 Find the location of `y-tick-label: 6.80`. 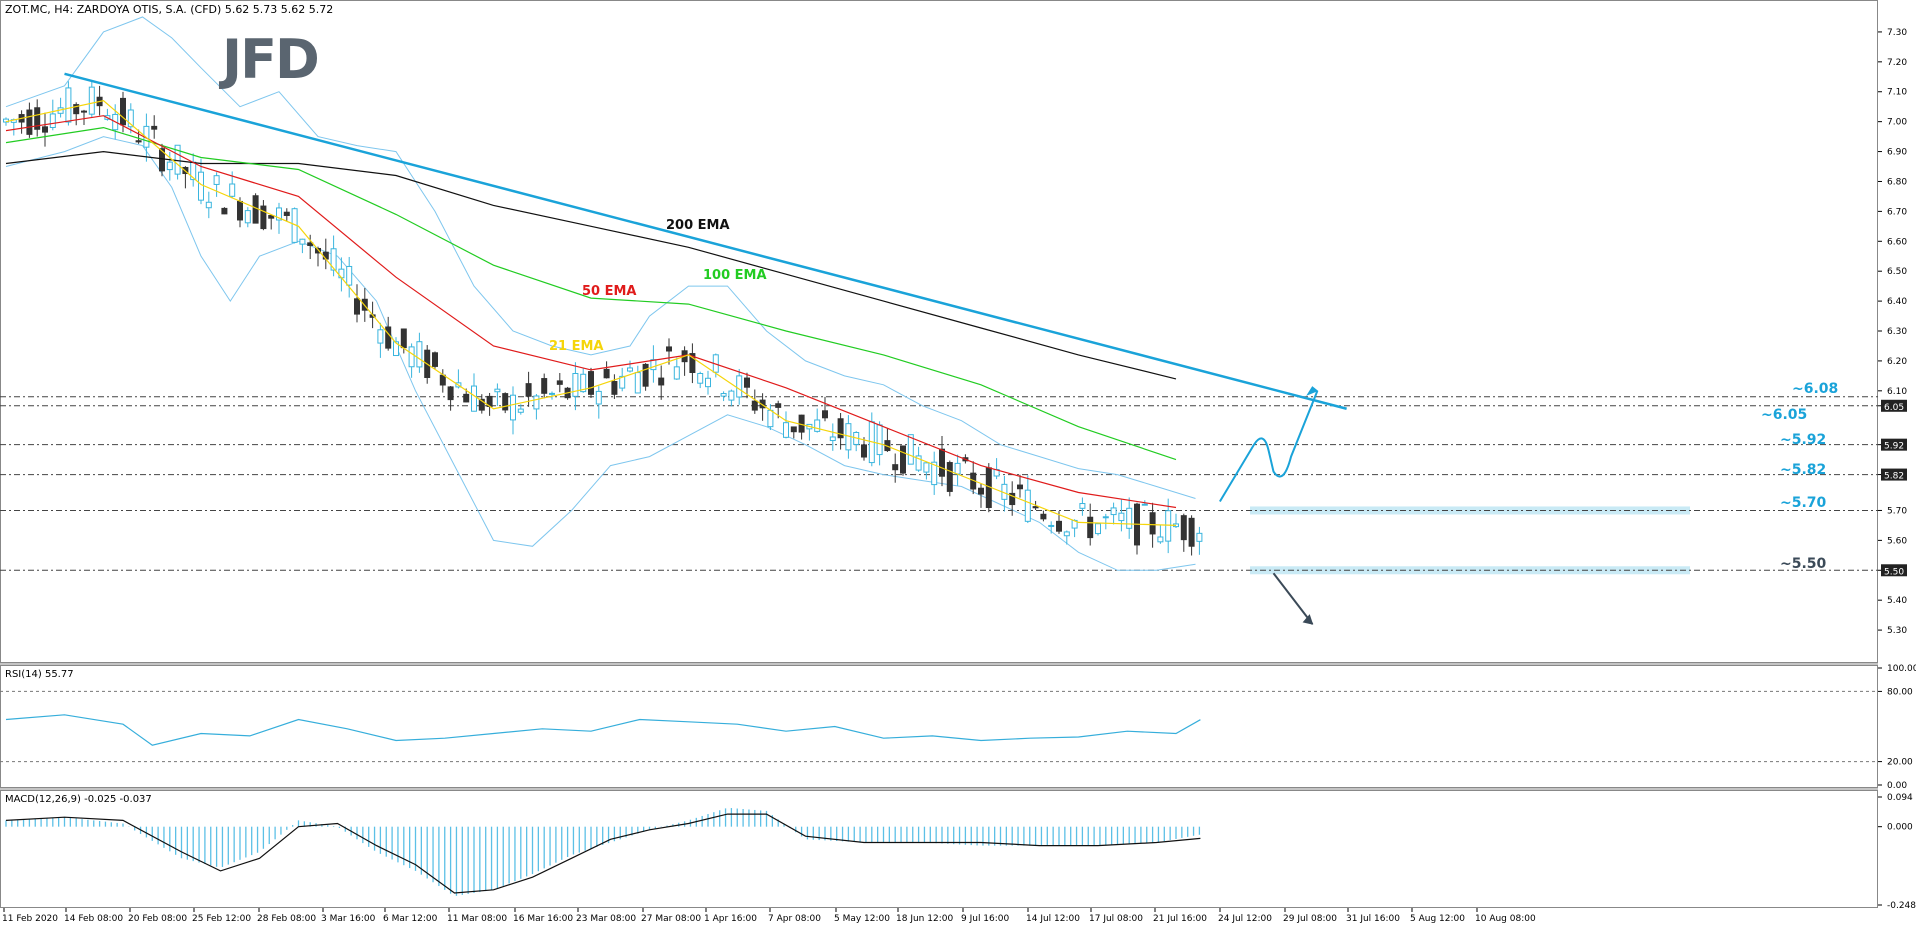

y-tick-label: 6.80 is located at coordinates (1897, 182).